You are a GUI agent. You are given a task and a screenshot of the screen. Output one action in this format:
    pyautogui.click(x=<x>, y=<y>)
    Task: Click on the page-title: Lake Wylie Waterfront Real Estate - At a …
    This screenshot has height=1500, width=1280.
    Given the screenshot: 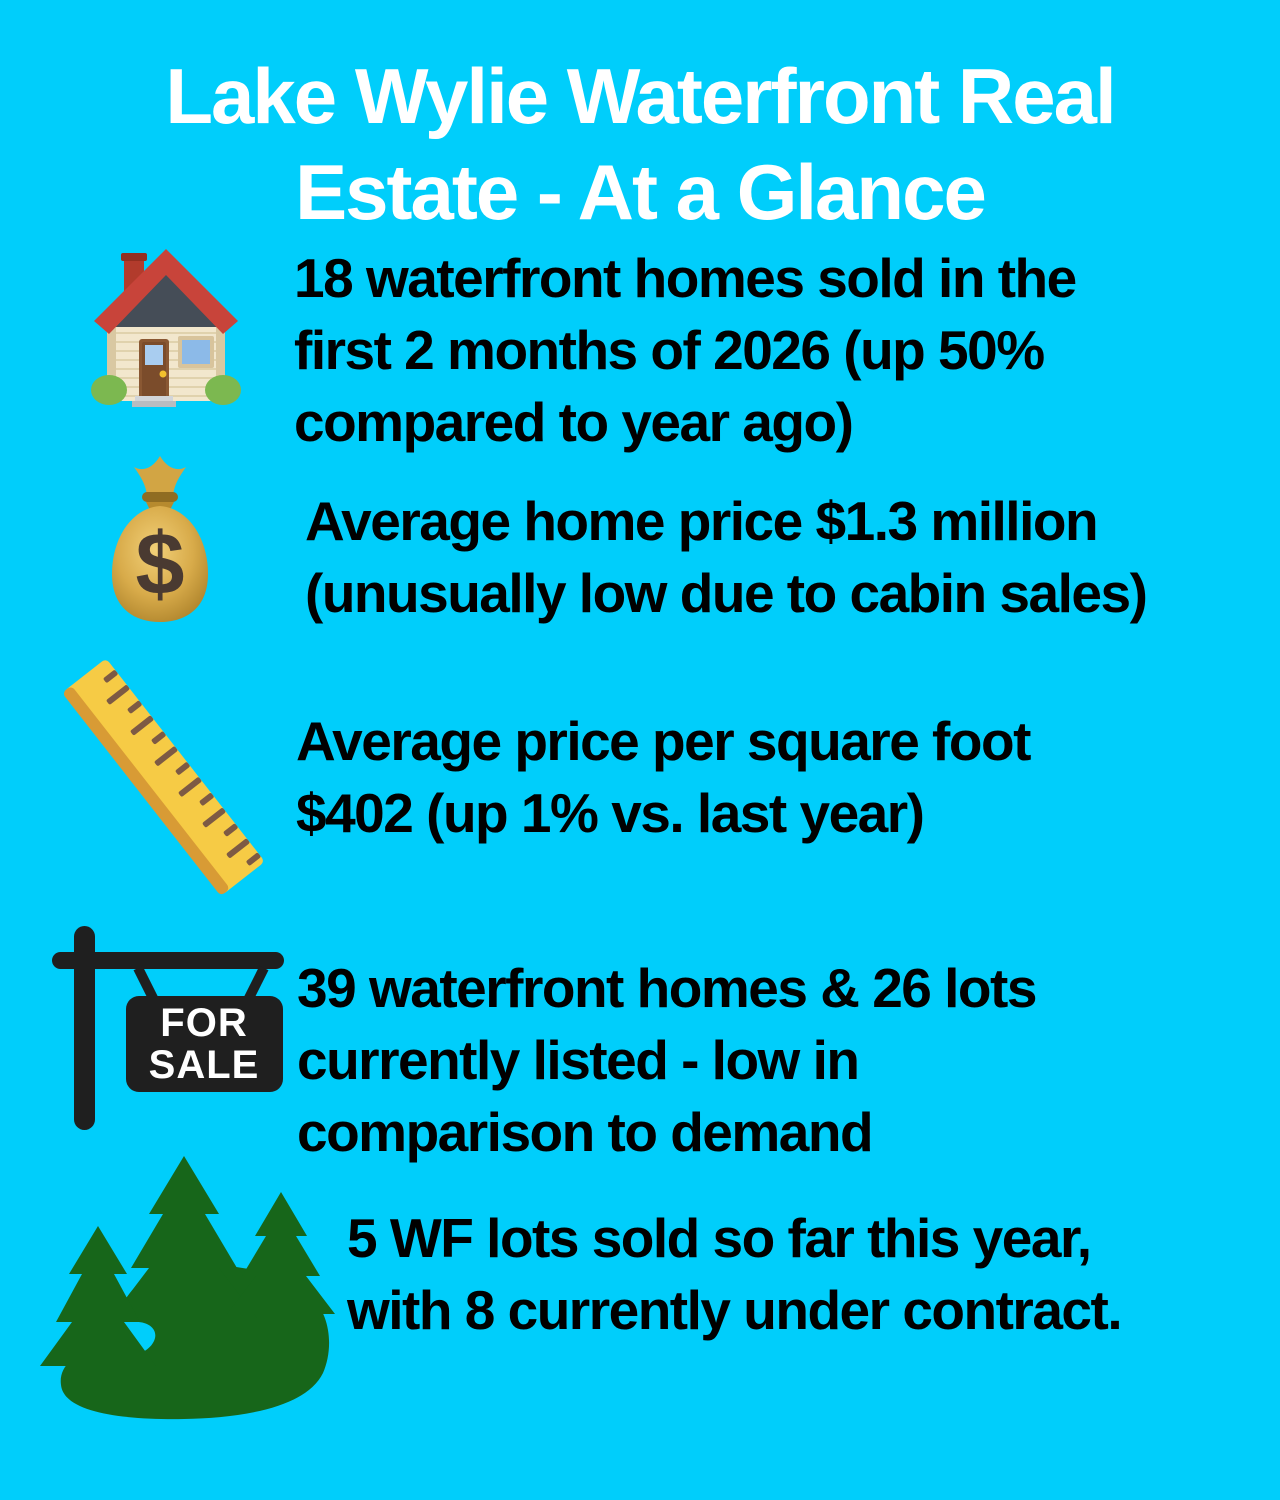 What is the action you would take?
    pyautogui.click(x=640, y=144)
    